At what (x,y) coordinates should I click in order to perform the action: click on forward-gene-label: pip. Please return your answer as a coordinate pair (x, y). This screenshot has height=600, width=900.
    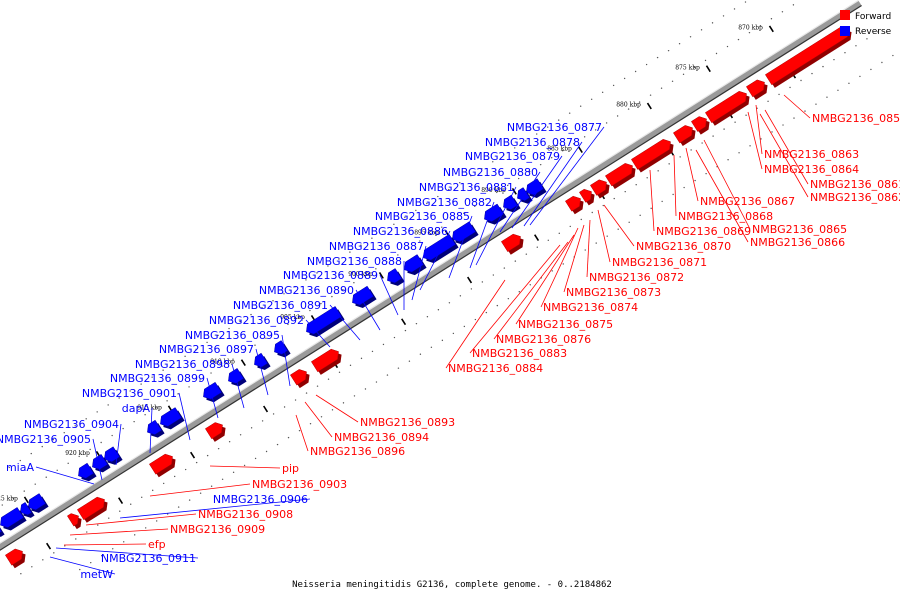
    Looking at the image, I should click on (290, 468).